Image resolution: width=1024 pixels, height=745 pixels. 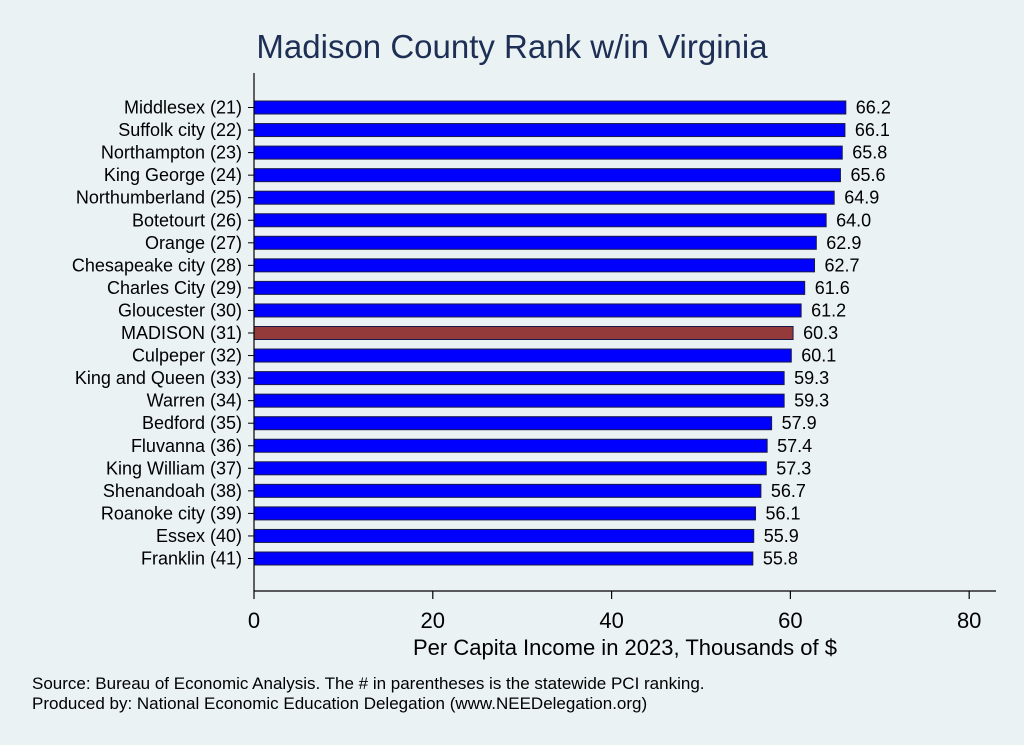 What do you see at coordinates (172, 491) in the screenshot?
I see `category-label: Shenandoah (38)` at bounding box center [172, 491].